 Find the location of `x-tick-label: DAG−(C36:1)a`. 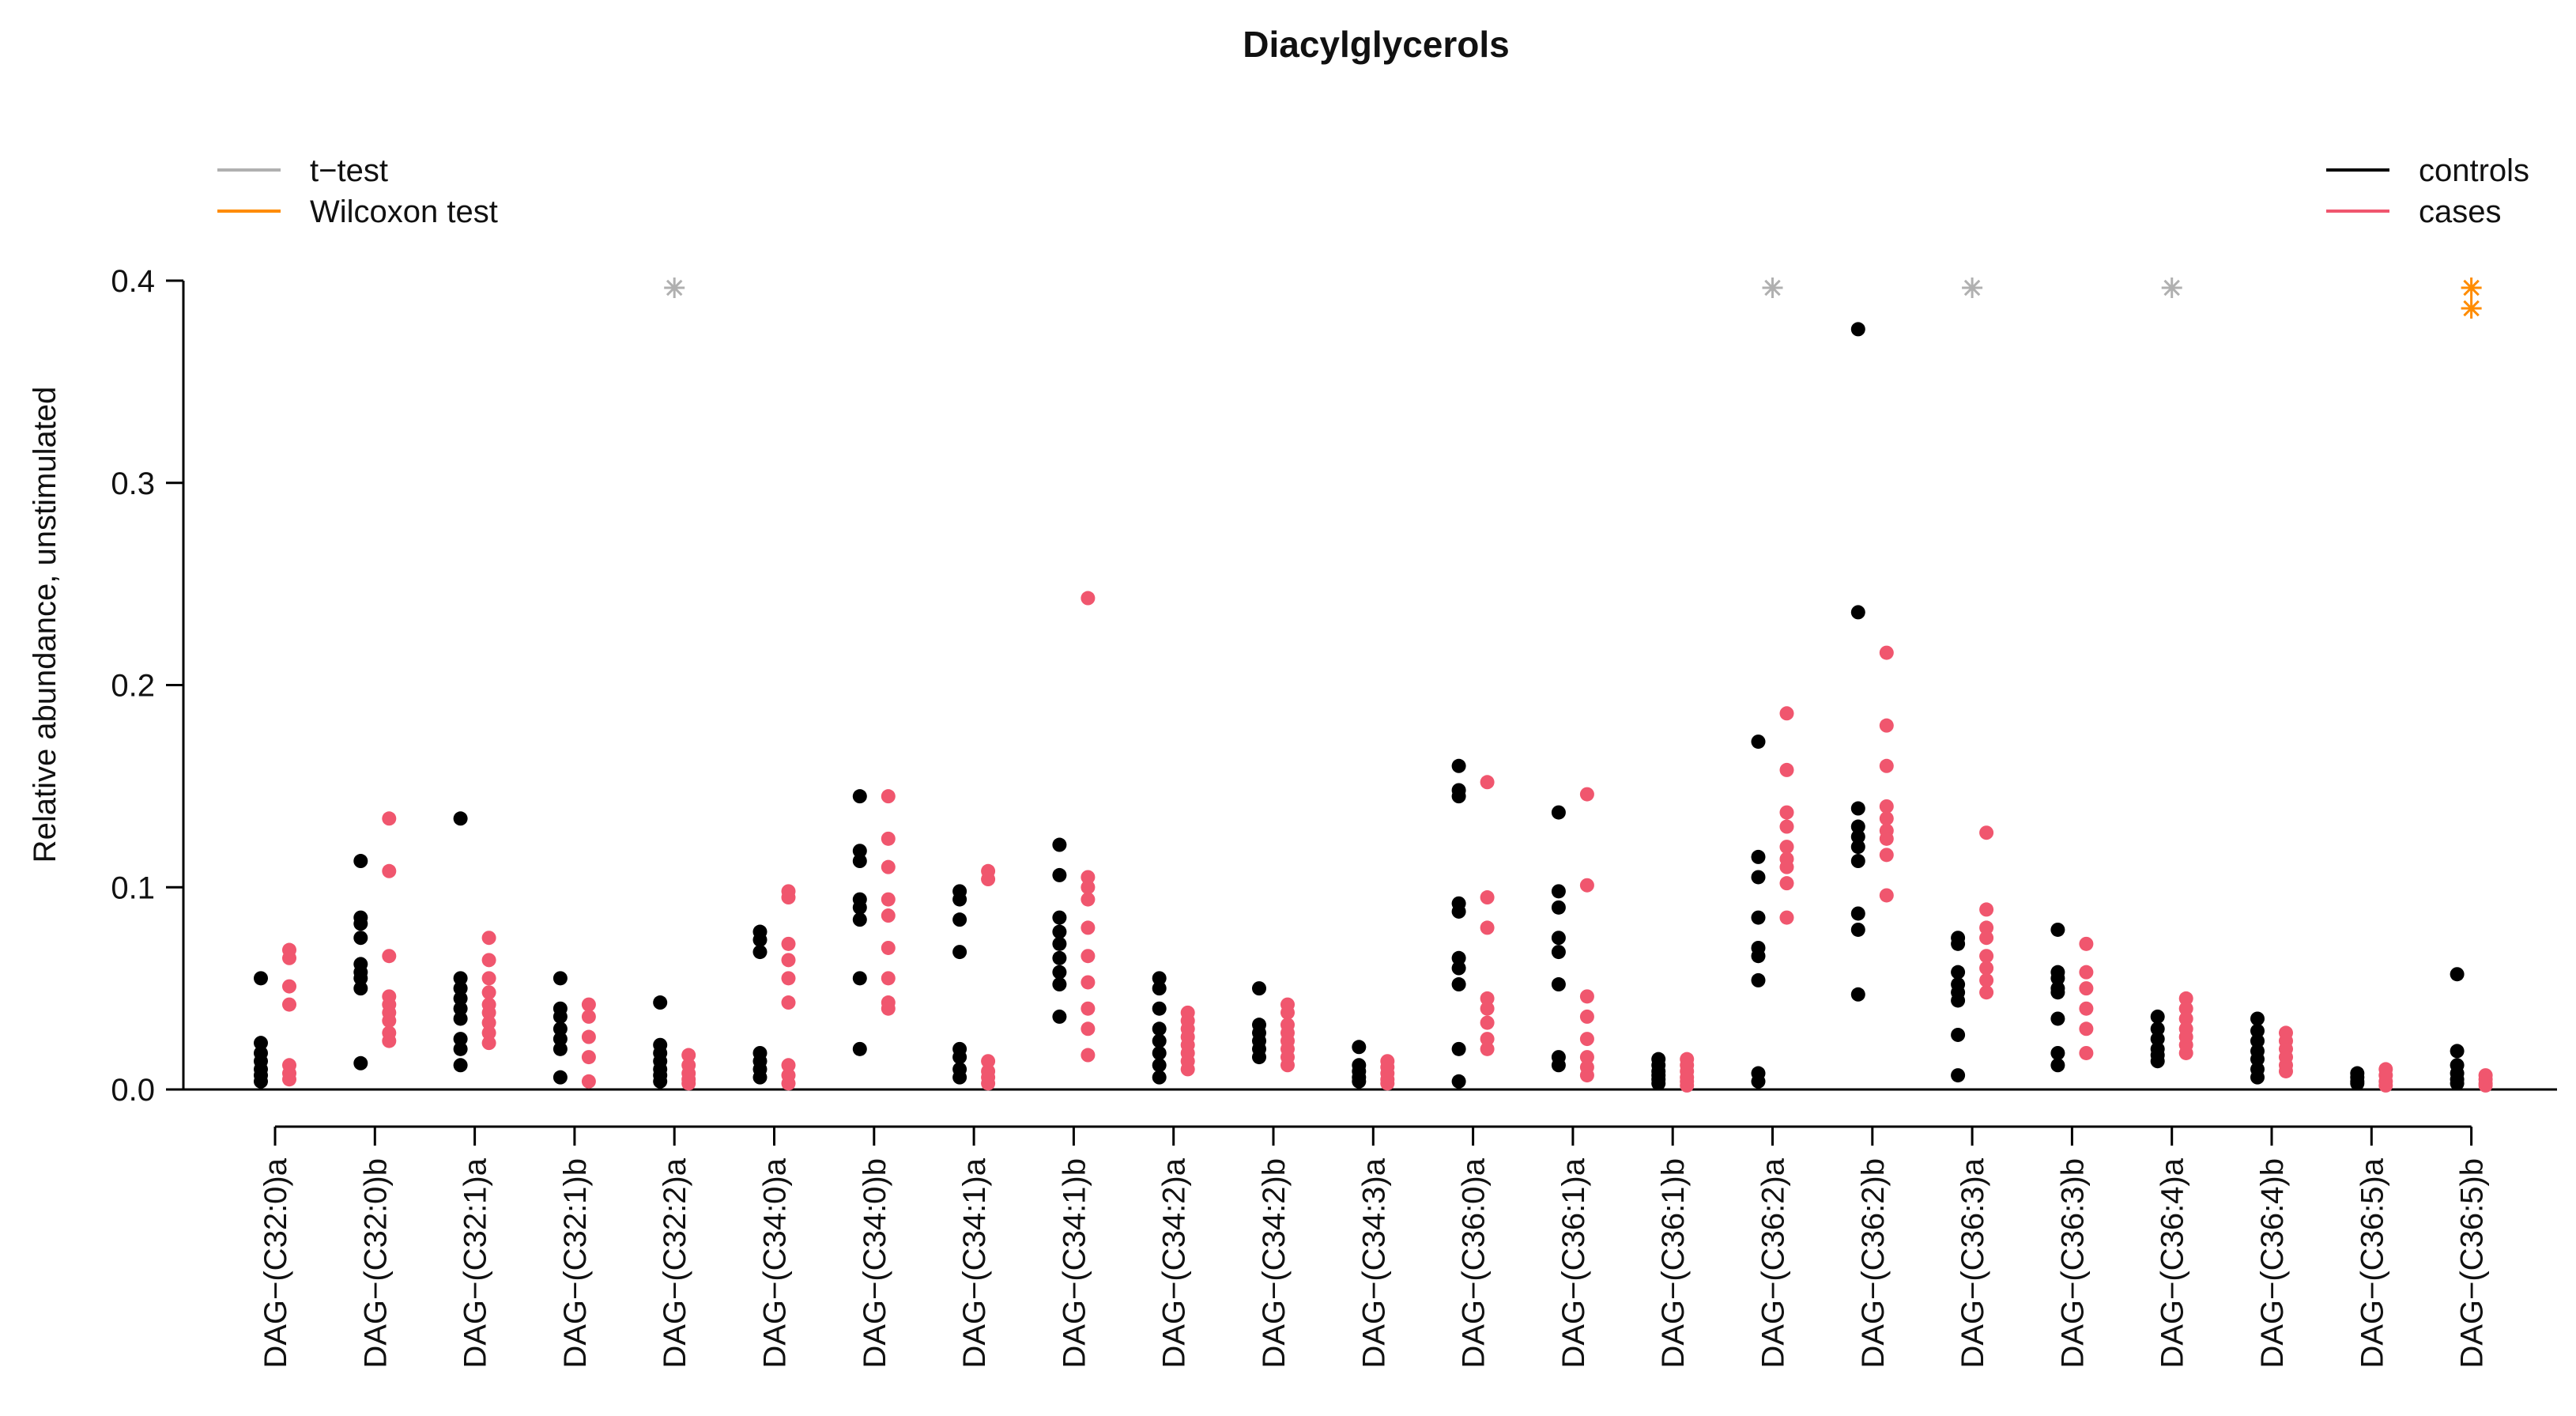

x-tick-label: DAG−(C36:1)a is located at coordinates (1573, 1262).